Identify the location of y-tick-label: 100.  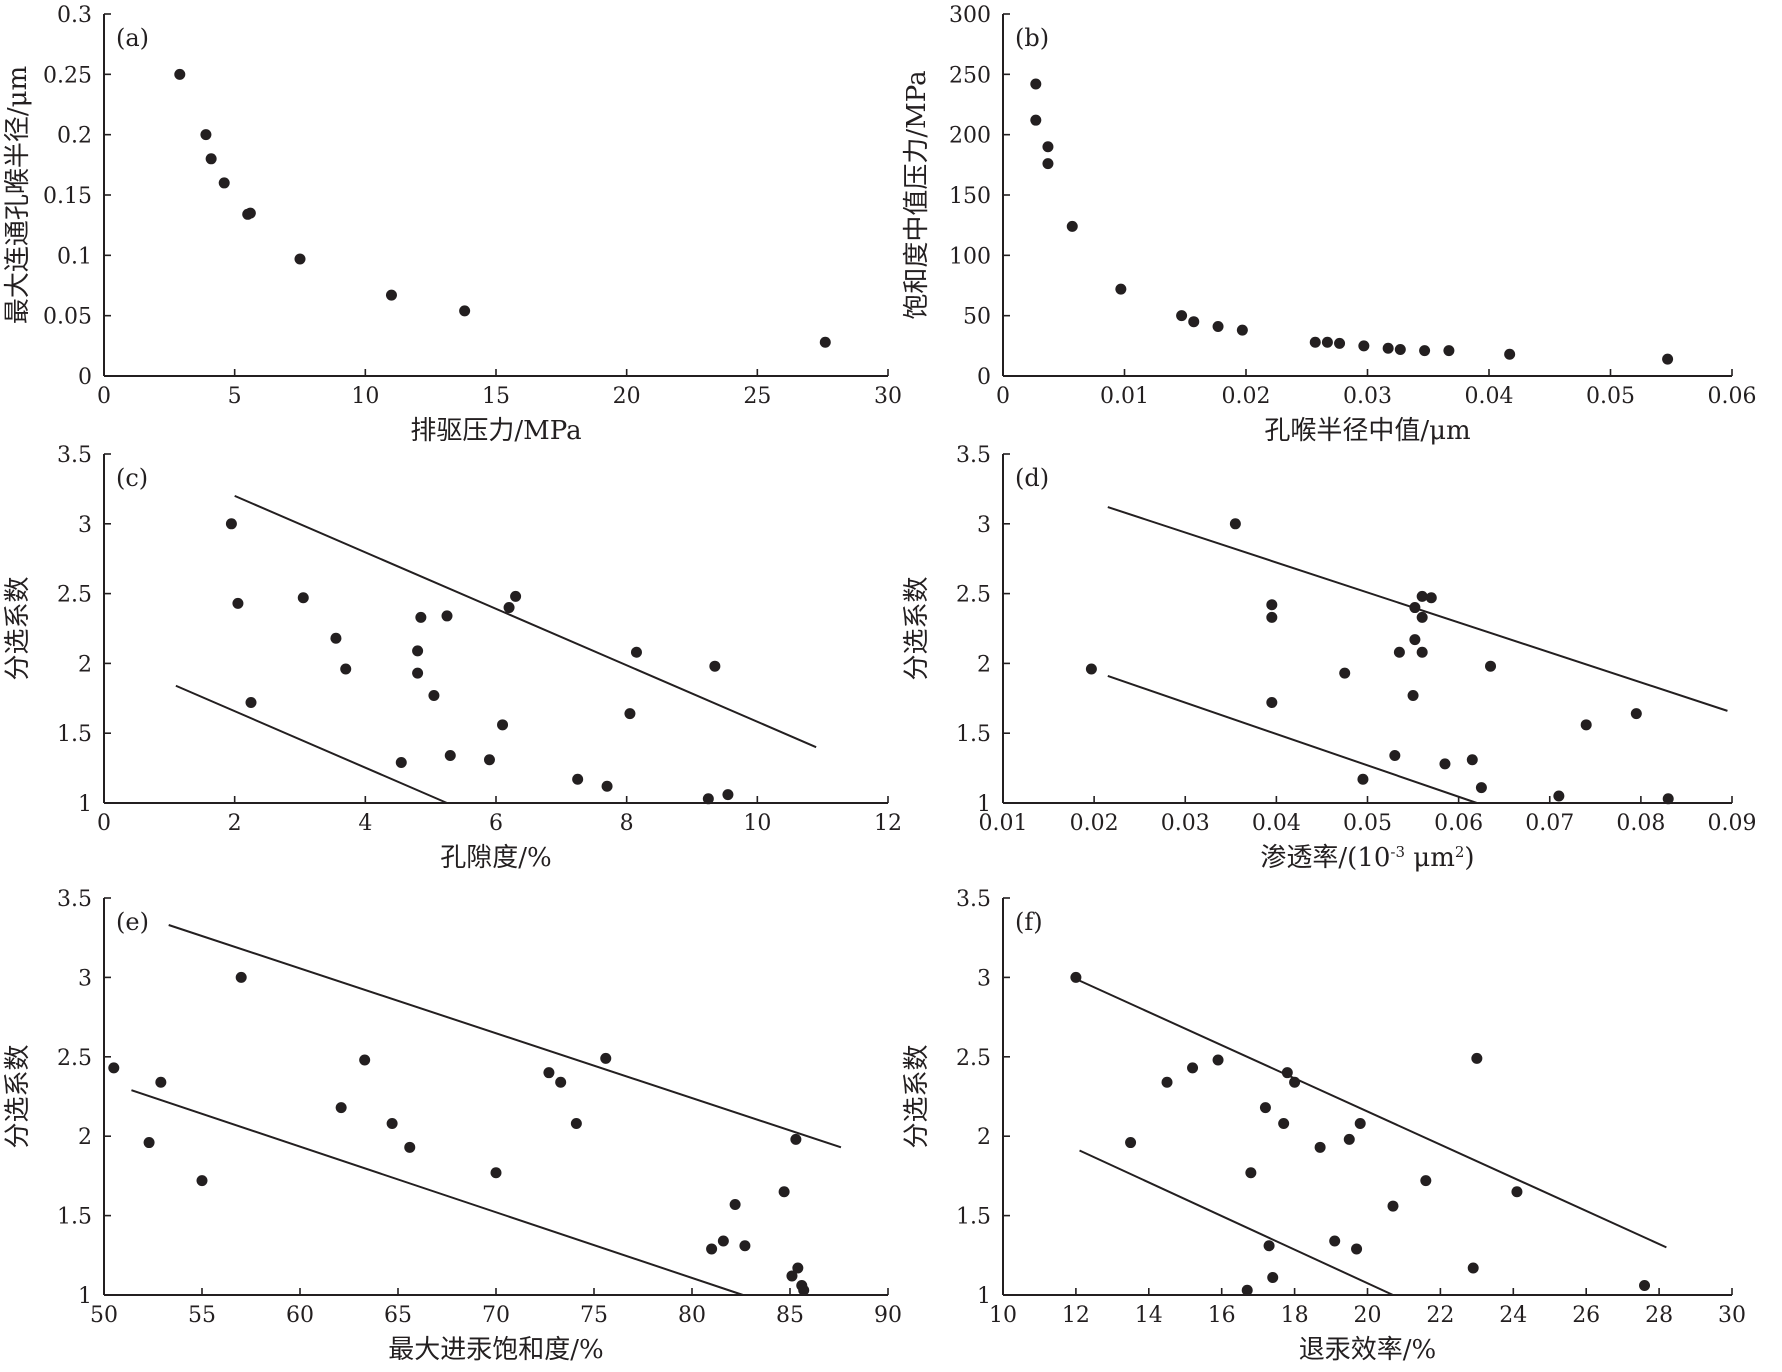
(970, 256).